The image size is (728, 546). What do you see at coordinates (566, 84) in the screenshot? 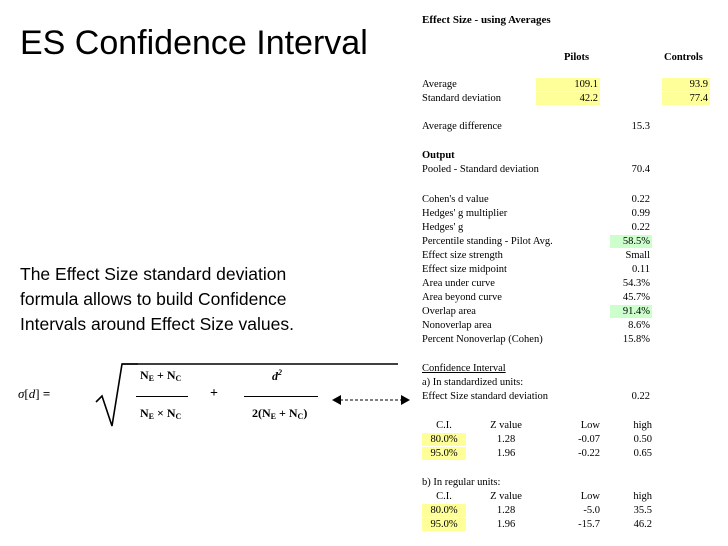
I see `row-average: Average 109.1 93.9` at bounding box center [566, 84].